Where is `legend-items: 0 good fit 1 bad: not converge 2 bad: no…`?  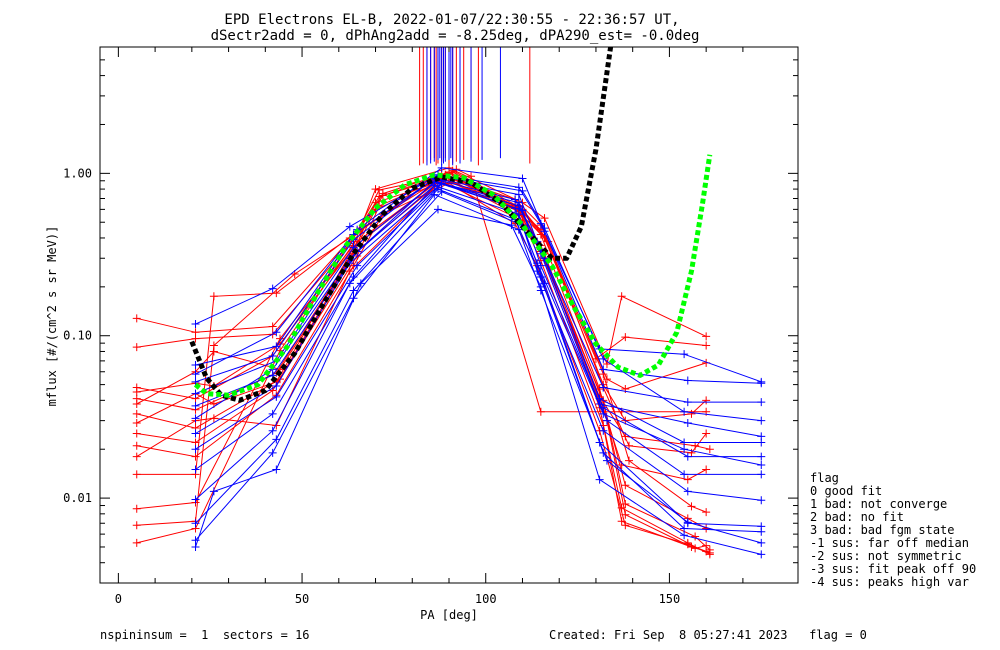 legend-items: 0 good fit 1 bad: not converge 2 bad: no… is located at coordinates (893, 536).